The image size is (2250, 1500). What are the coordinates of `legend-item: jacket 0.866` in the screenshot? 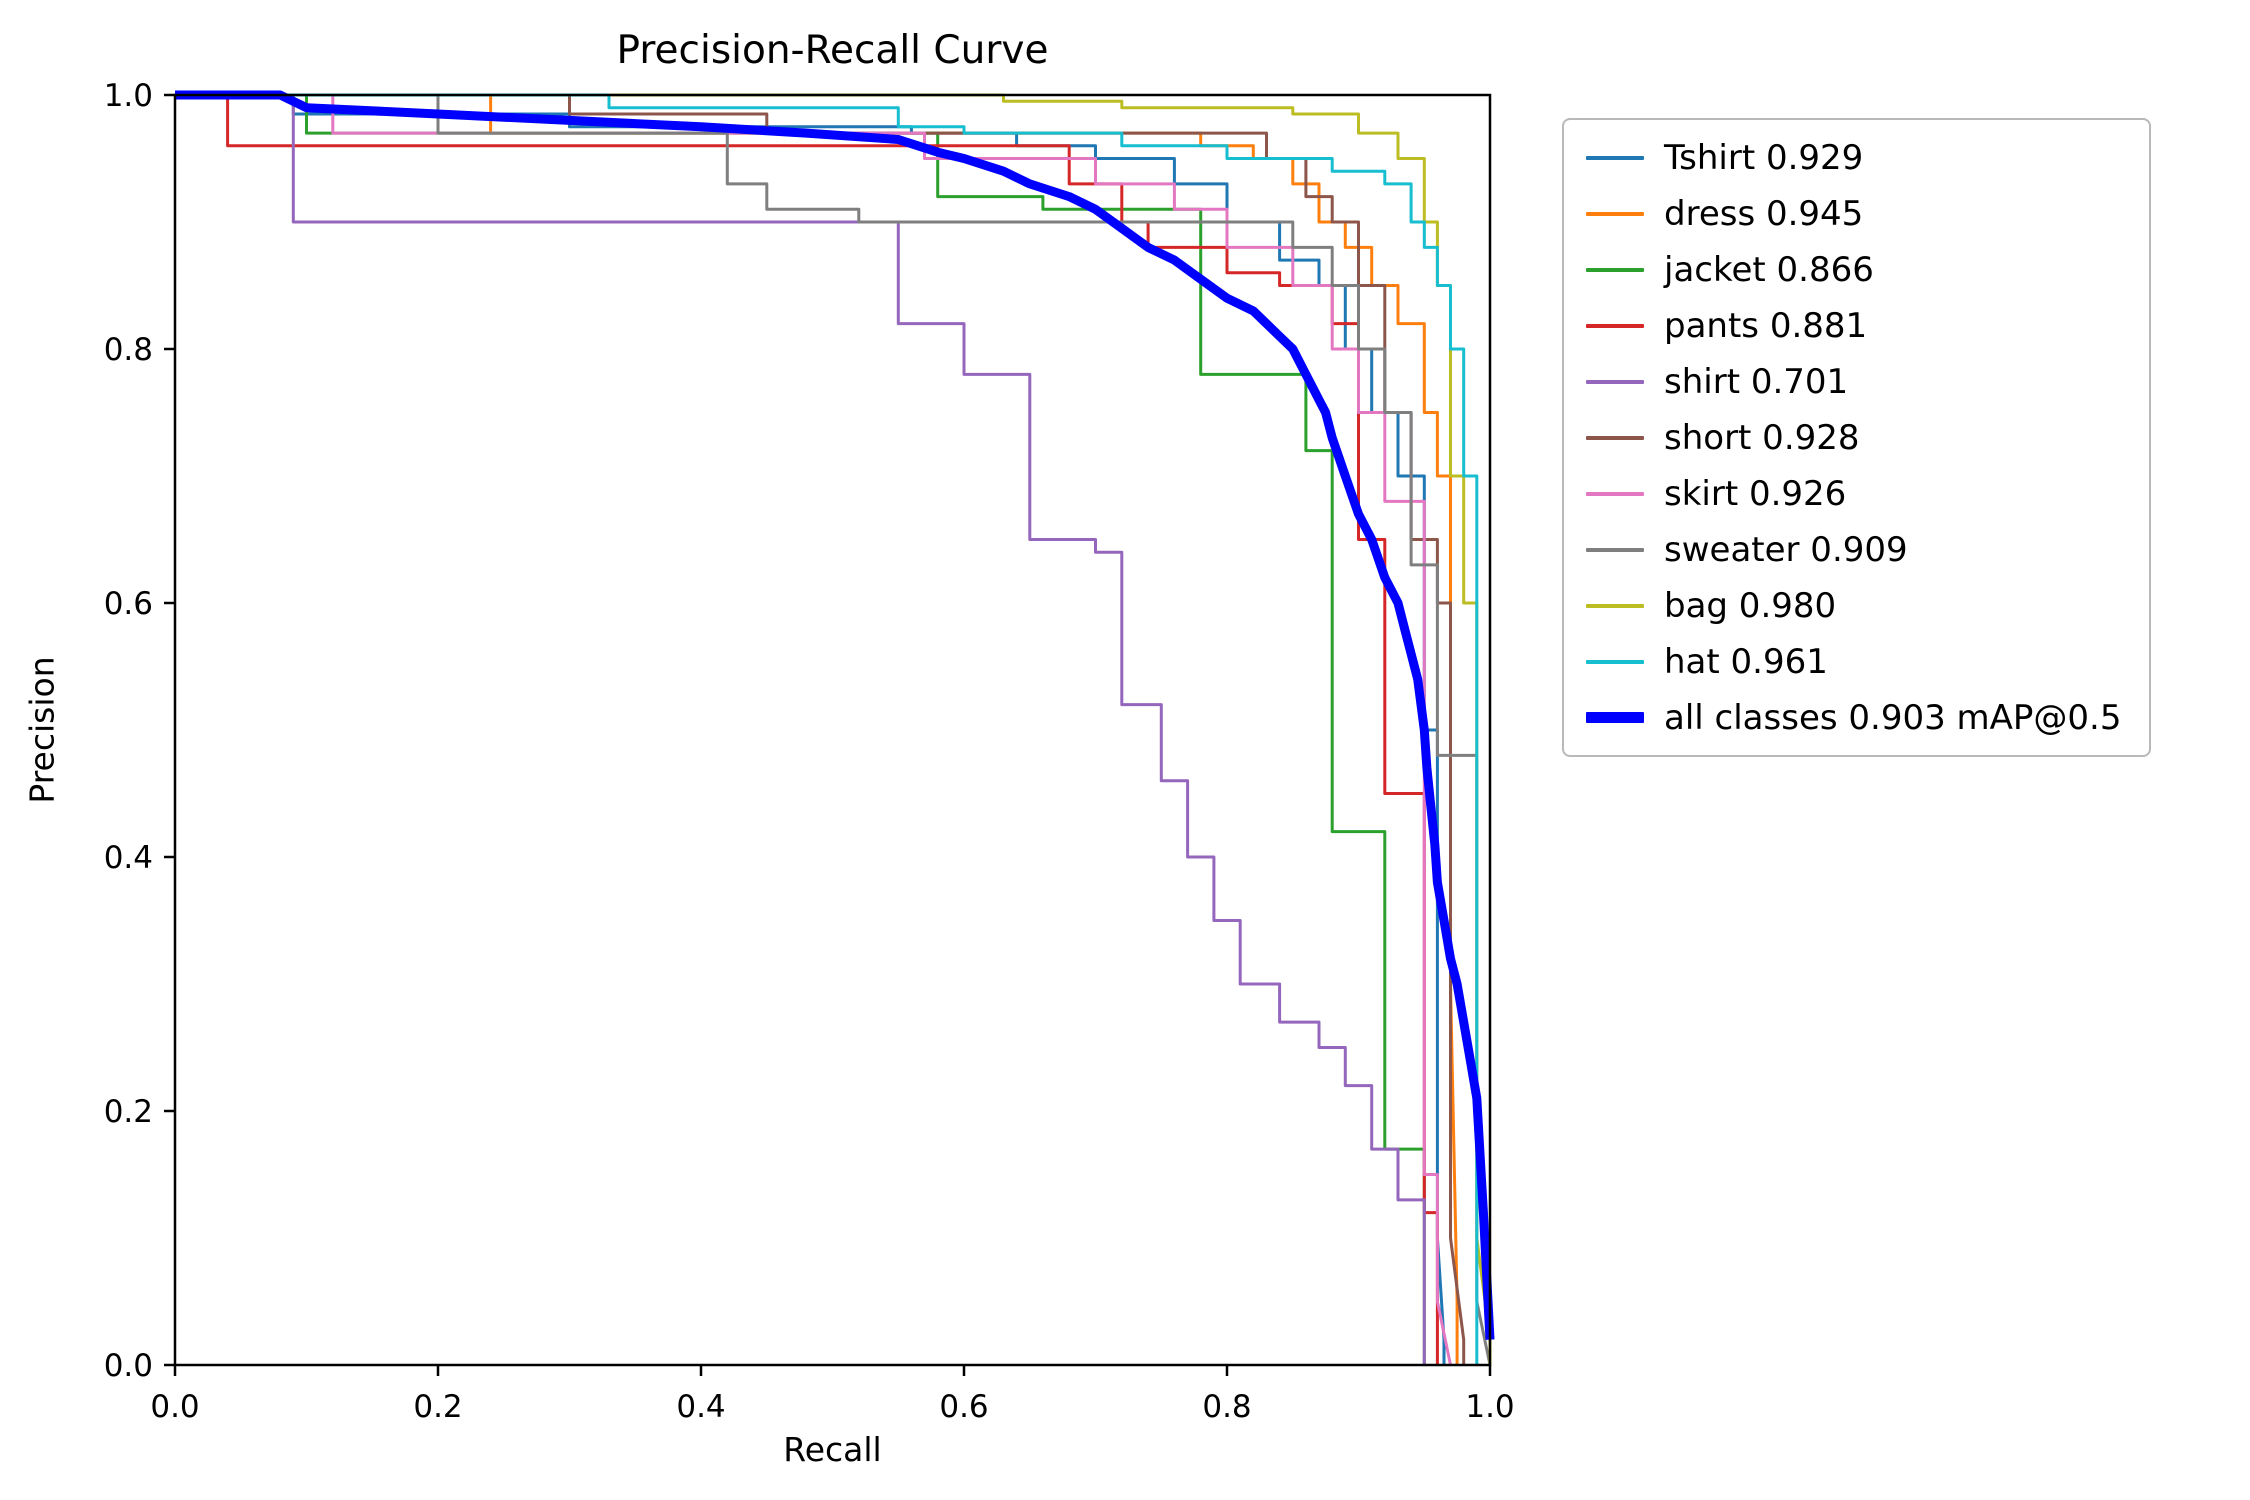 It's located at (1853, 269).